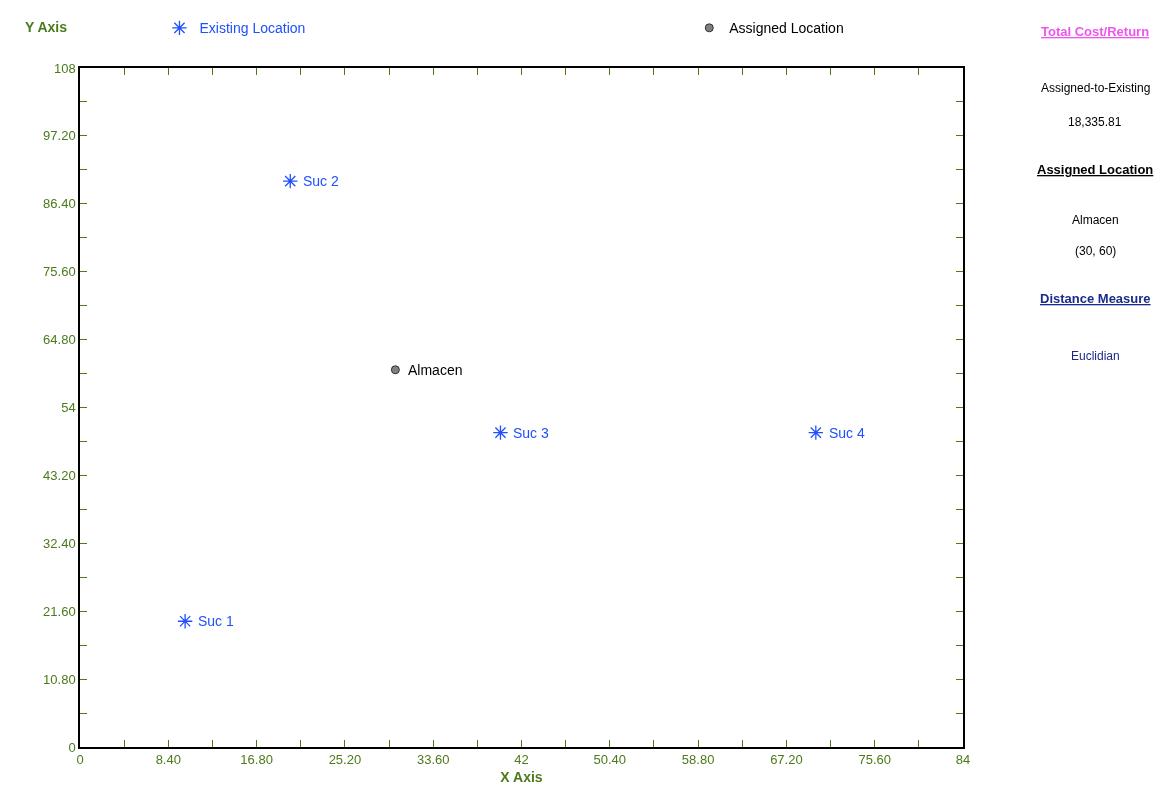 The height and width of the screenshot is (805, 1172). I want to click on x-tick-label: 75.60, so click(874, 760).